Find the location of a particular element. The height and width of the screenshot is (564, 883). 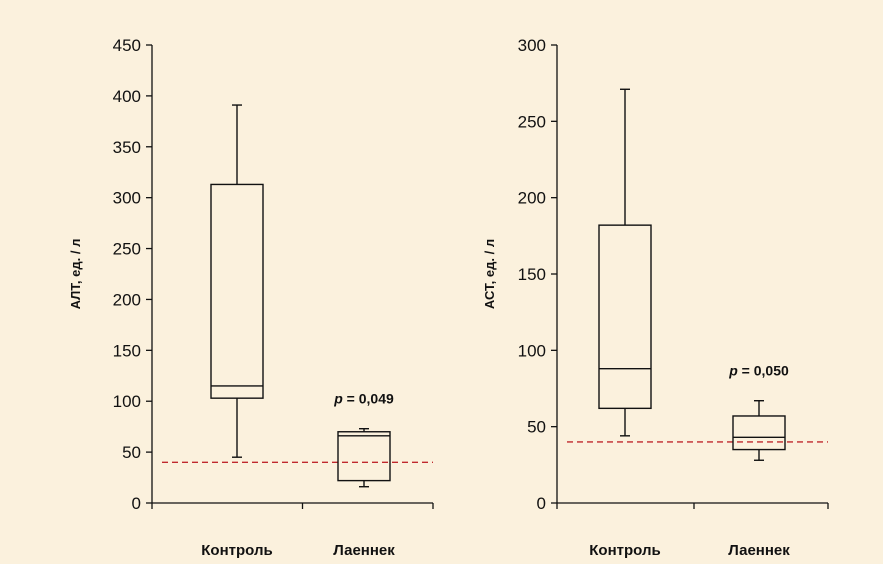

p-value-annotation: p = 0,049 is located at coordinates (363, 399).